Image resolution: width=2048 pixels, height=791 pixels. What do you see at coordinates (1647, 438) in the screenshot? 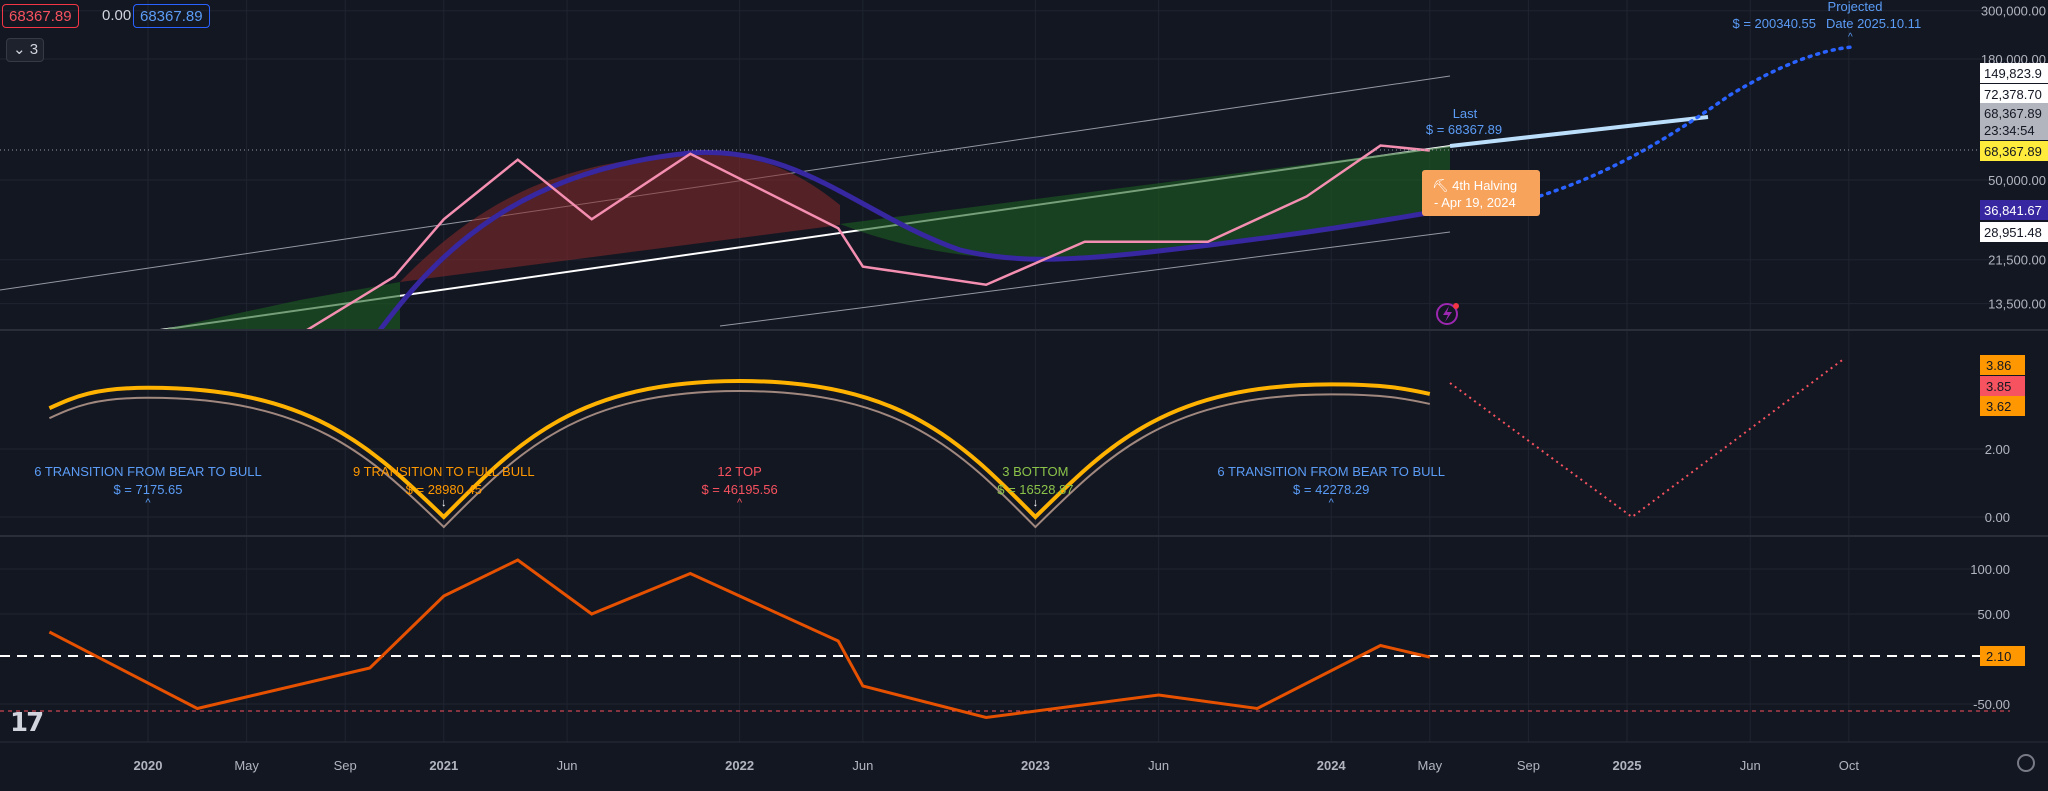
I see `osc-projection-dots` at bounding box center [1647, 438].